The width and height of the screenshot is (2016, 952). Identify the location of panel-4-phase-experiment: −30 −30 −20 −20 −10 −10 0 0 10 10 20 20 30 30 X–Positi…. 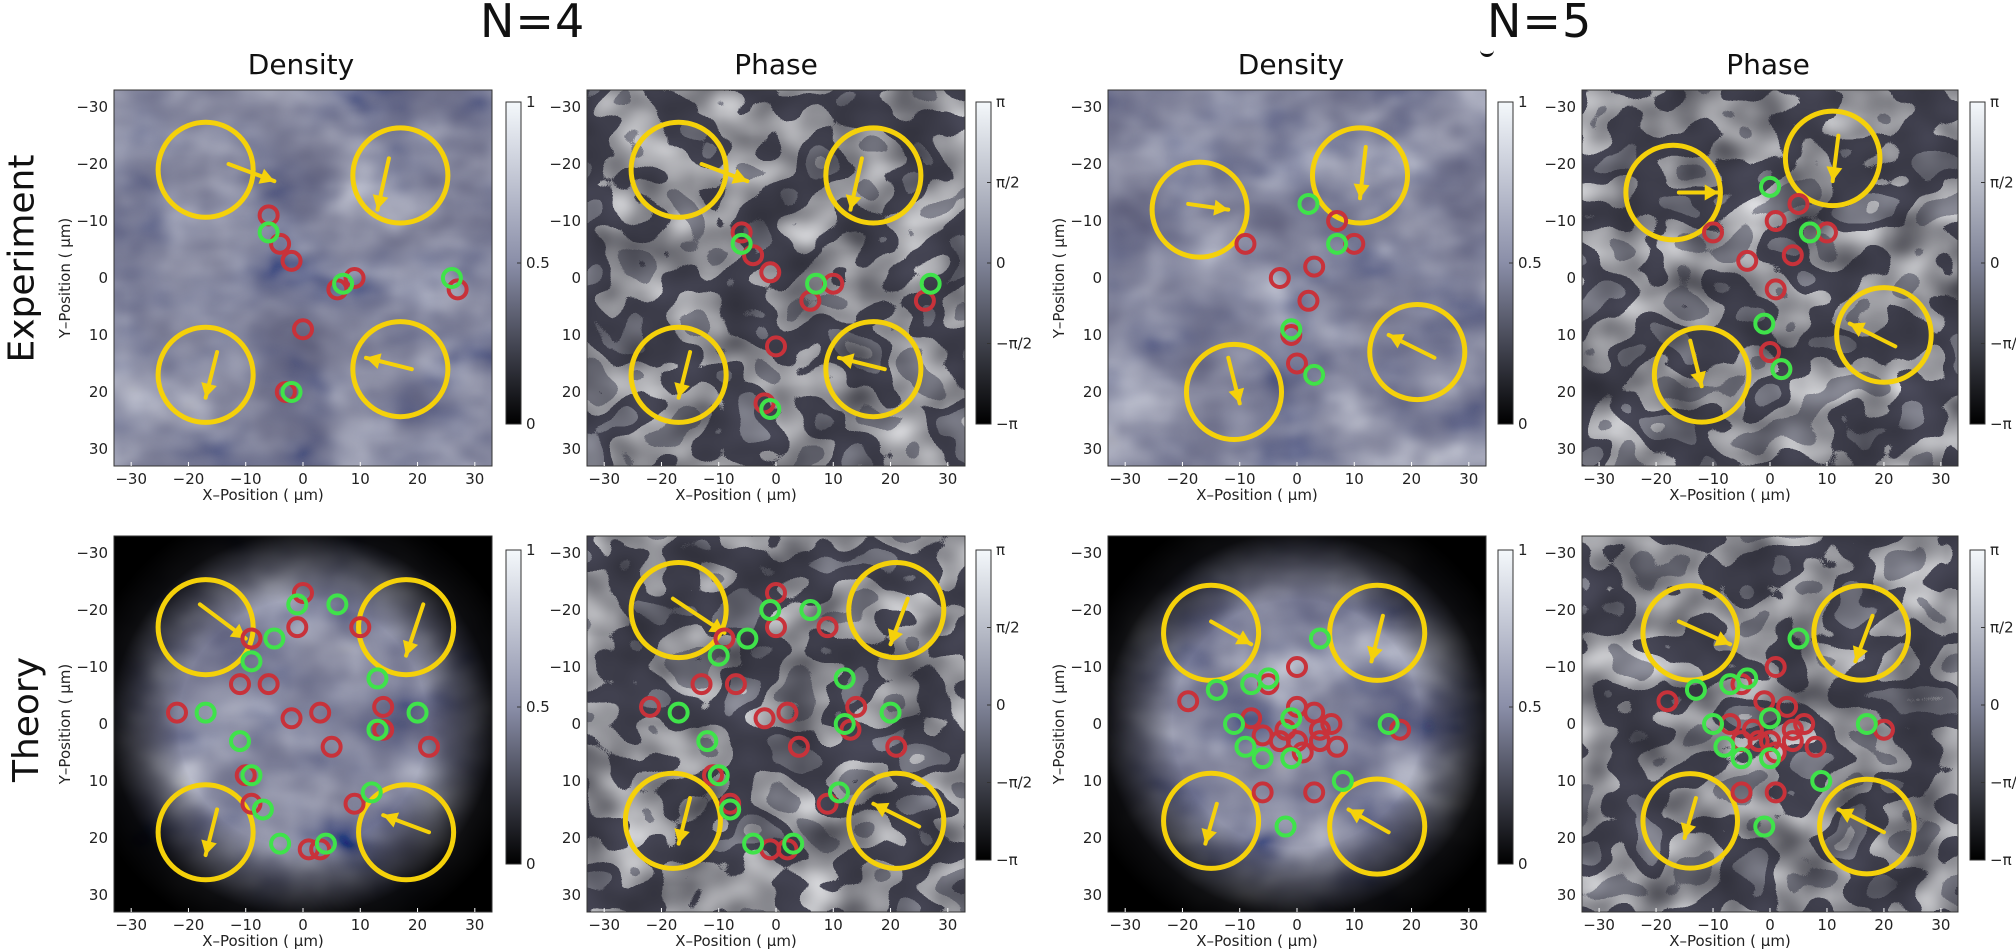
(1780, 296).